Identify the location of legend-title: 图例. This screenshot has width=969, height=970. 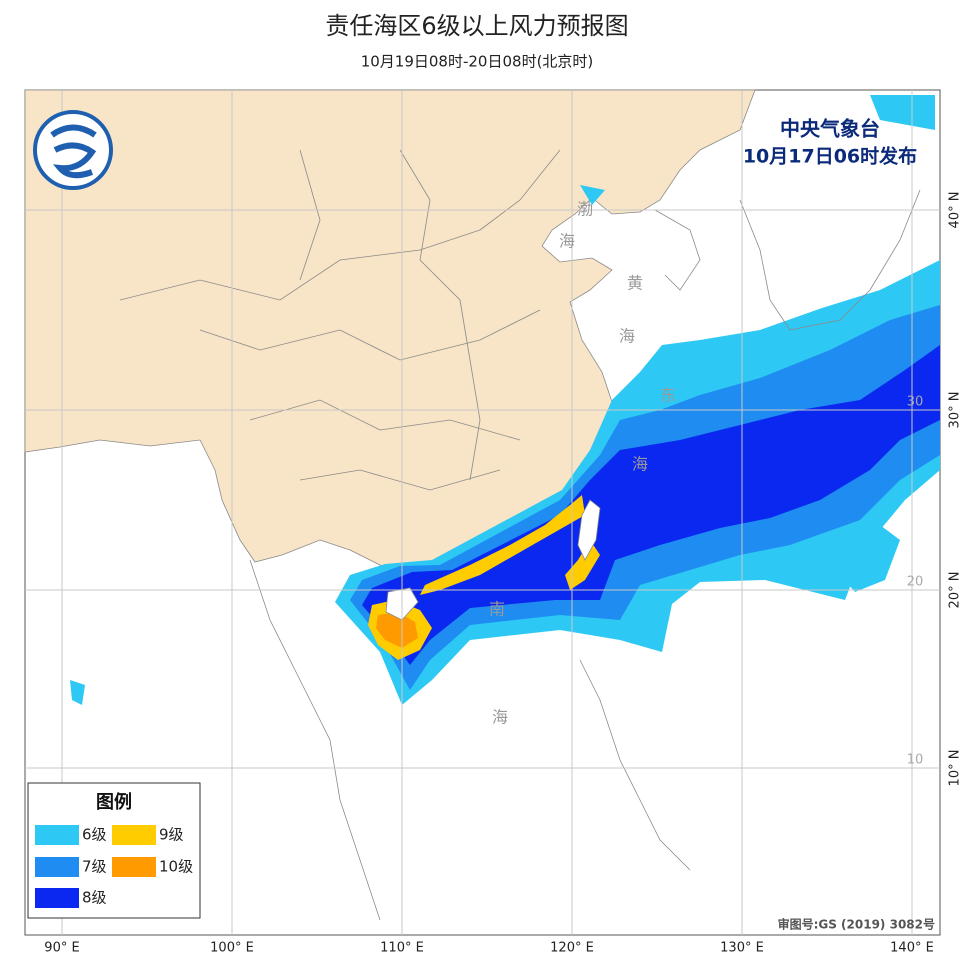
(114, 802).